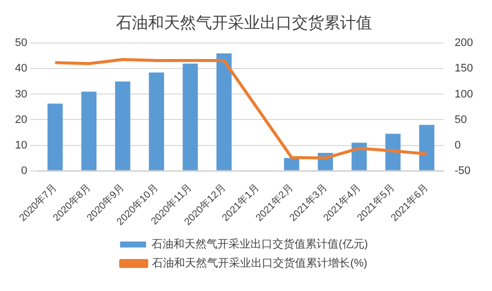  What do you see at coordinates (21, 43) in the screenshot?
I see `y-tick-label: 50` at bounding box center [21, 43].